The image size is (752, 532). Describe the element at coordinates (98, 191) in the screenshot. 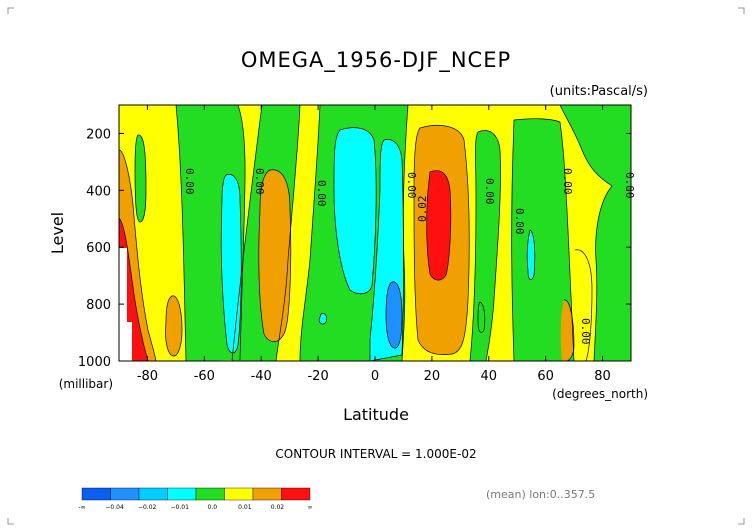

I see `y-tick-label: 400` at that location.